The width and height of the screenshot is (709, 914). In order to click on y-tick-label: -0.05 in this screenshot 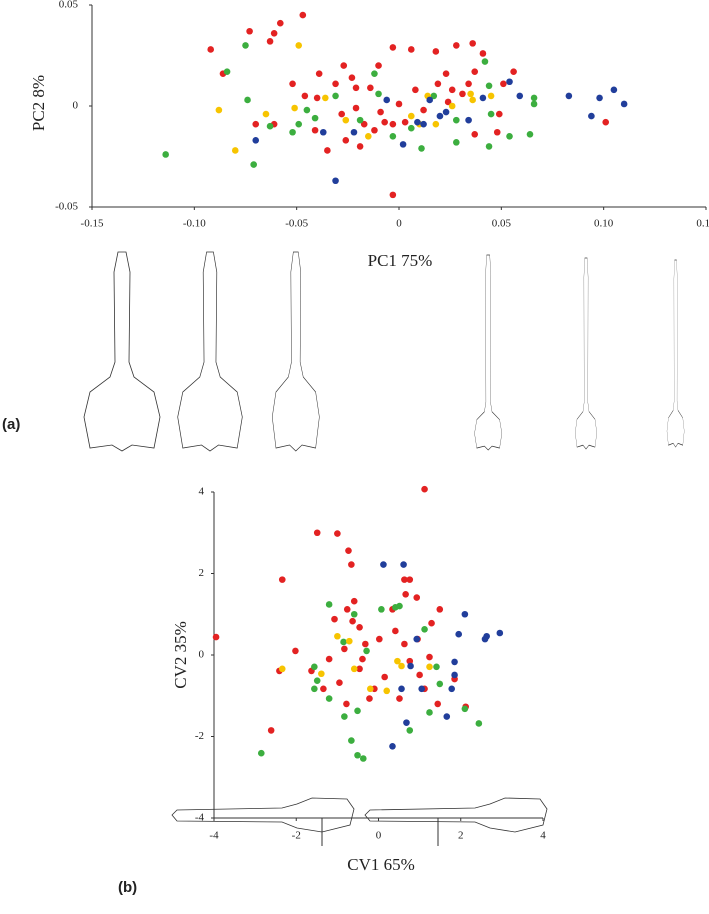, I will do `click(66, 207)`.